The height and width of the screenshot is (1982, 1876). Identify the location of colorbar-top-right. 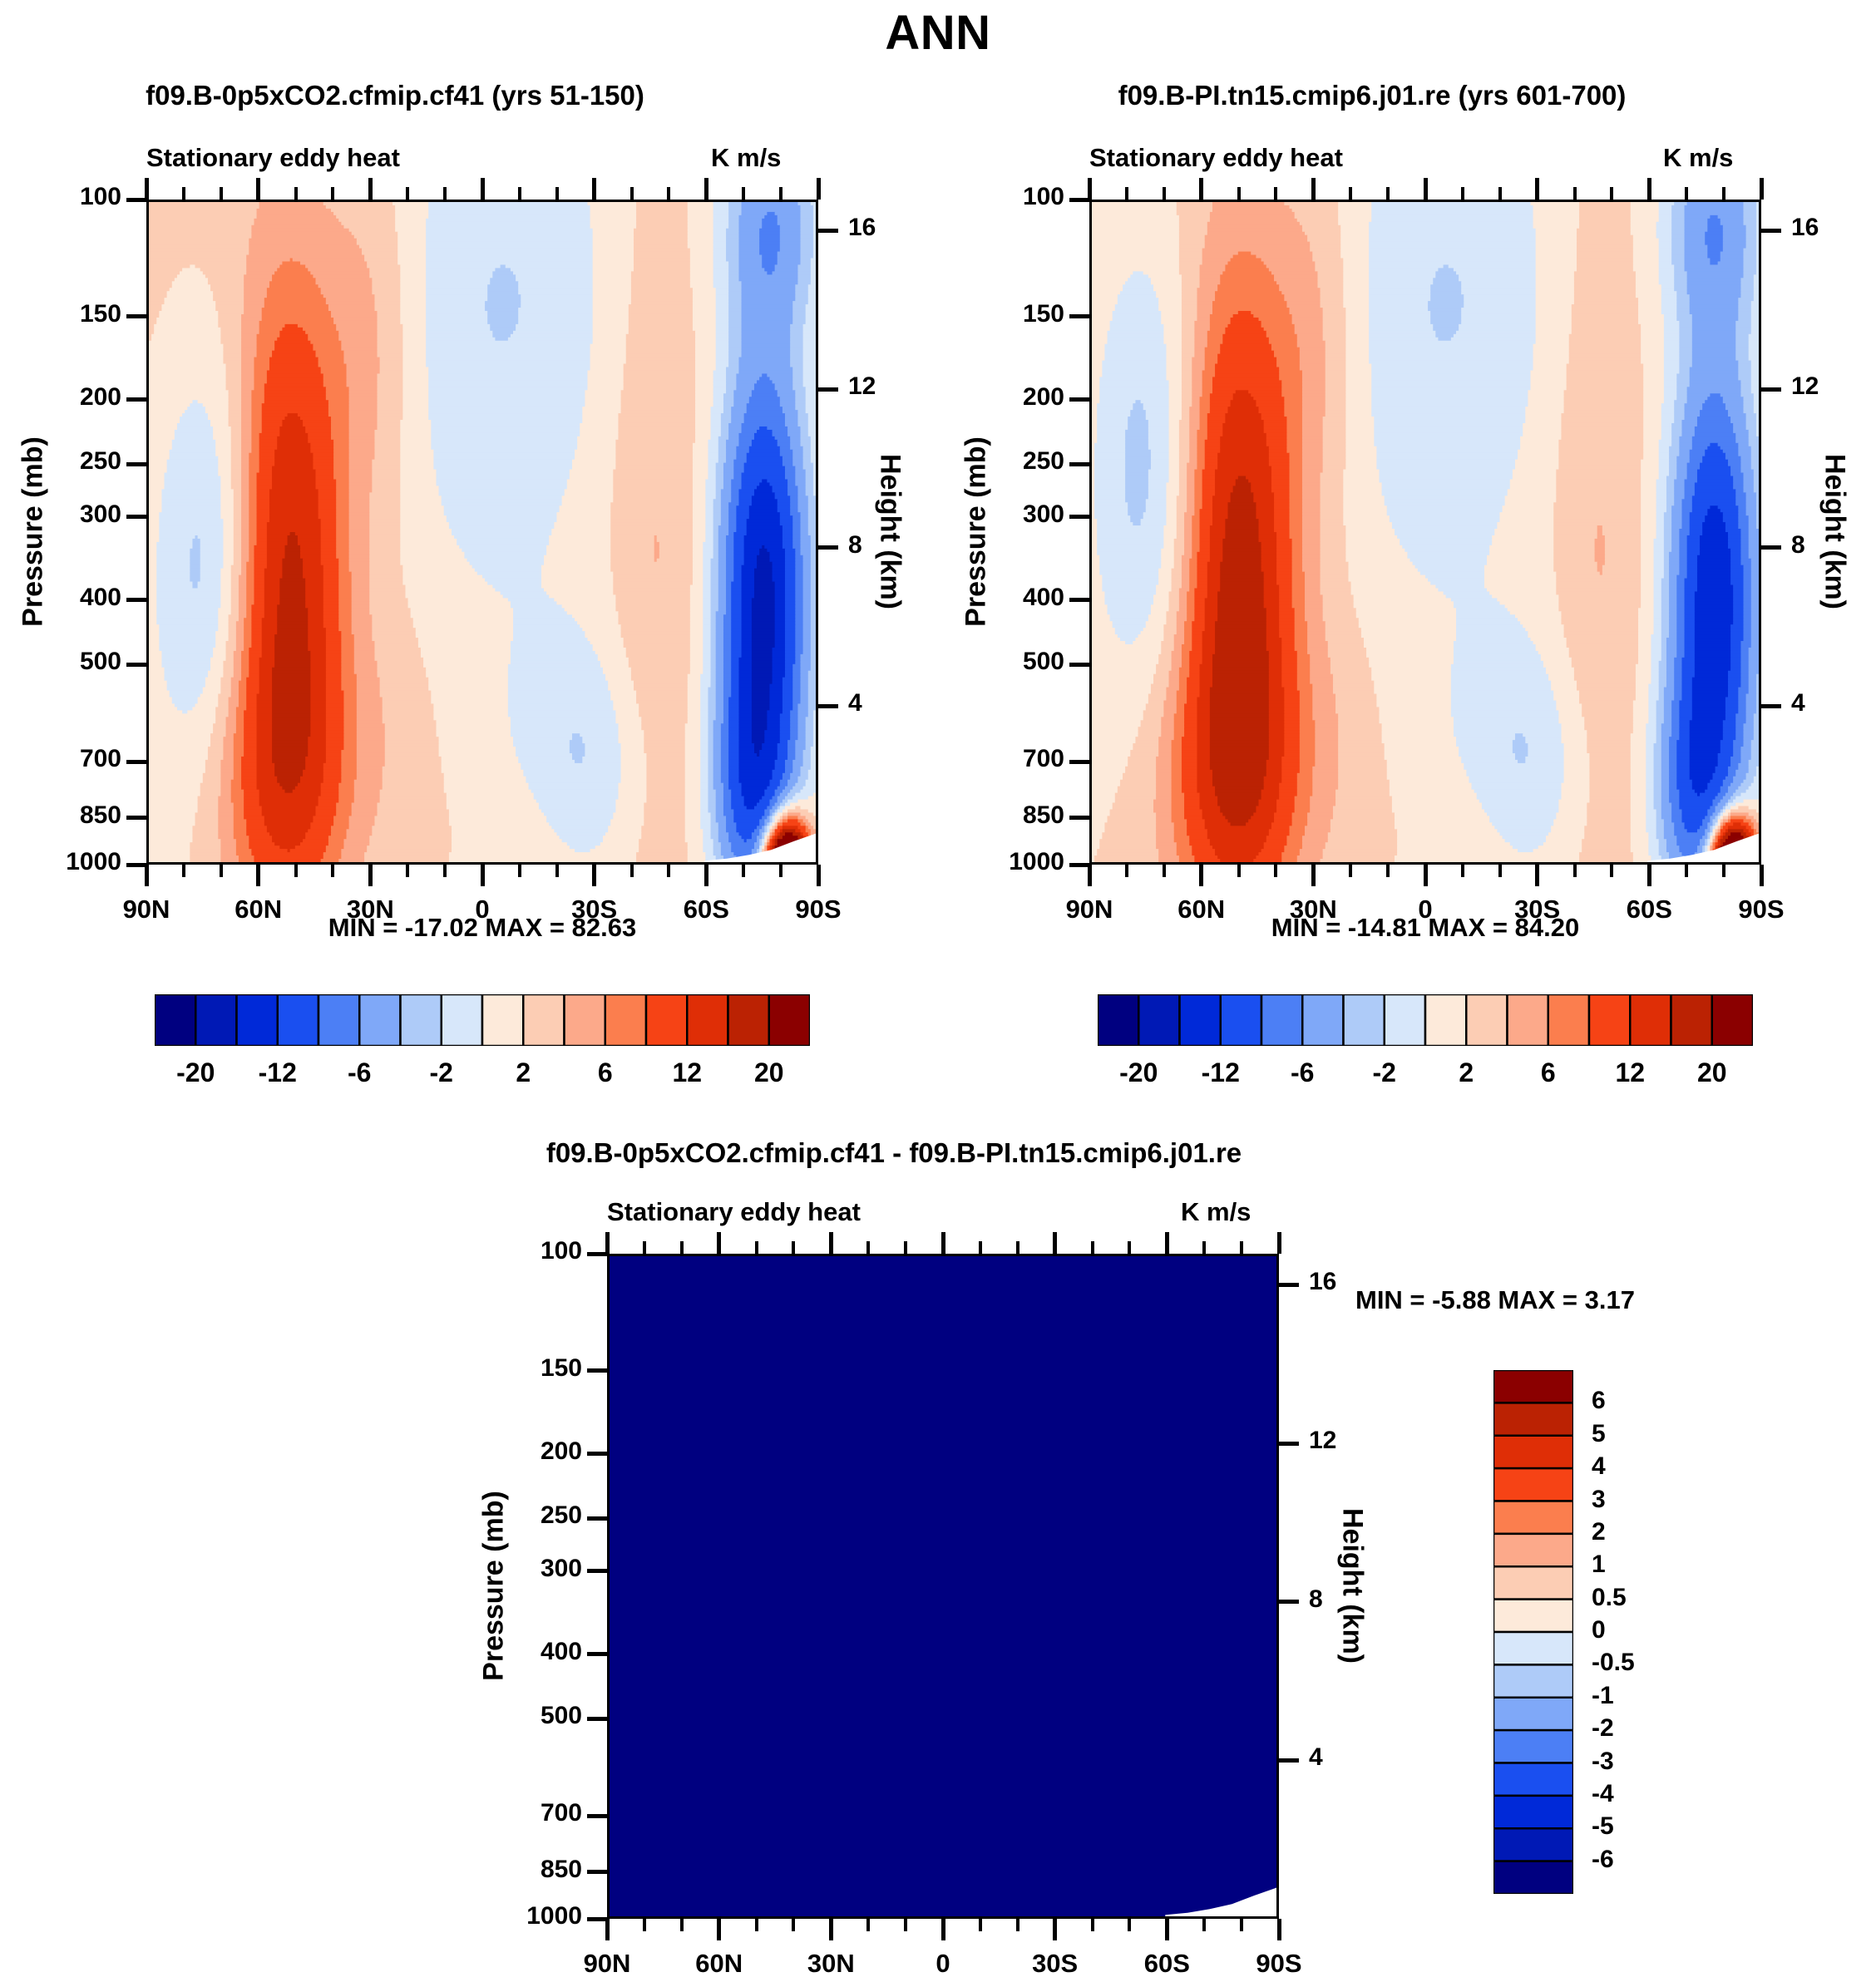
(1425, 1020).